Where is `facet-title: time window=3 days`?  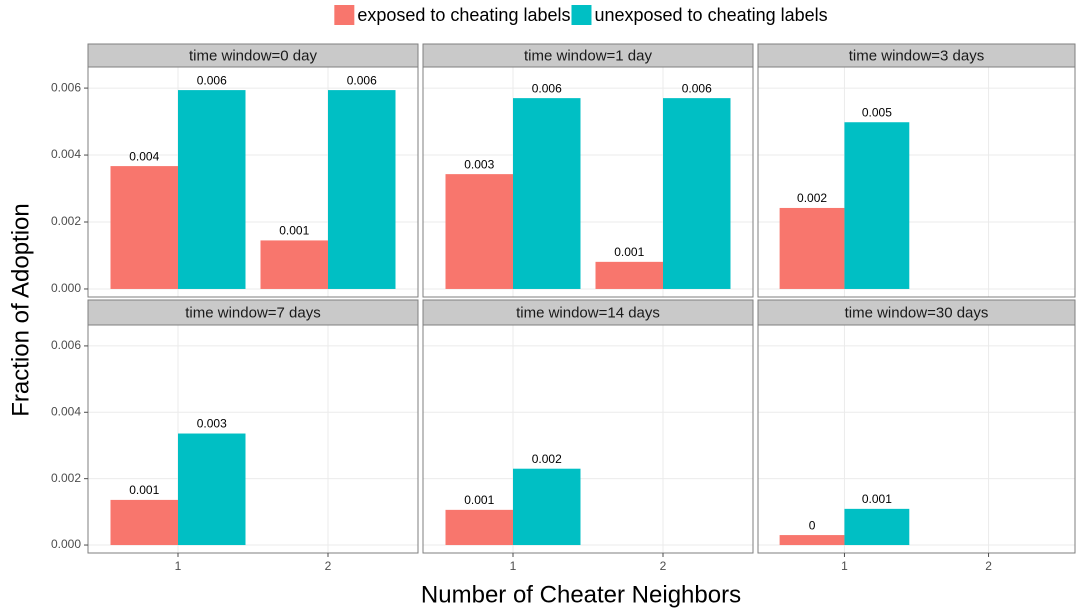
facet-title: time window=3 days is located at coordinates (916, 55).